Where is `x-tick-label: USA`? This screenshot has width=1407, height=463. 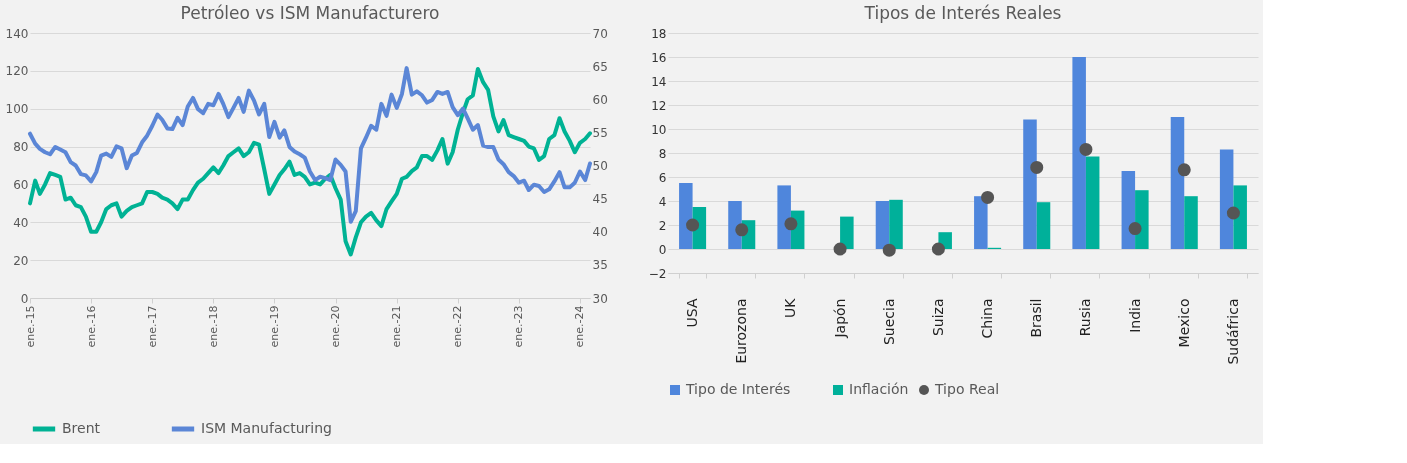
x-tick-label: USA is located at coordinates (692, 313).